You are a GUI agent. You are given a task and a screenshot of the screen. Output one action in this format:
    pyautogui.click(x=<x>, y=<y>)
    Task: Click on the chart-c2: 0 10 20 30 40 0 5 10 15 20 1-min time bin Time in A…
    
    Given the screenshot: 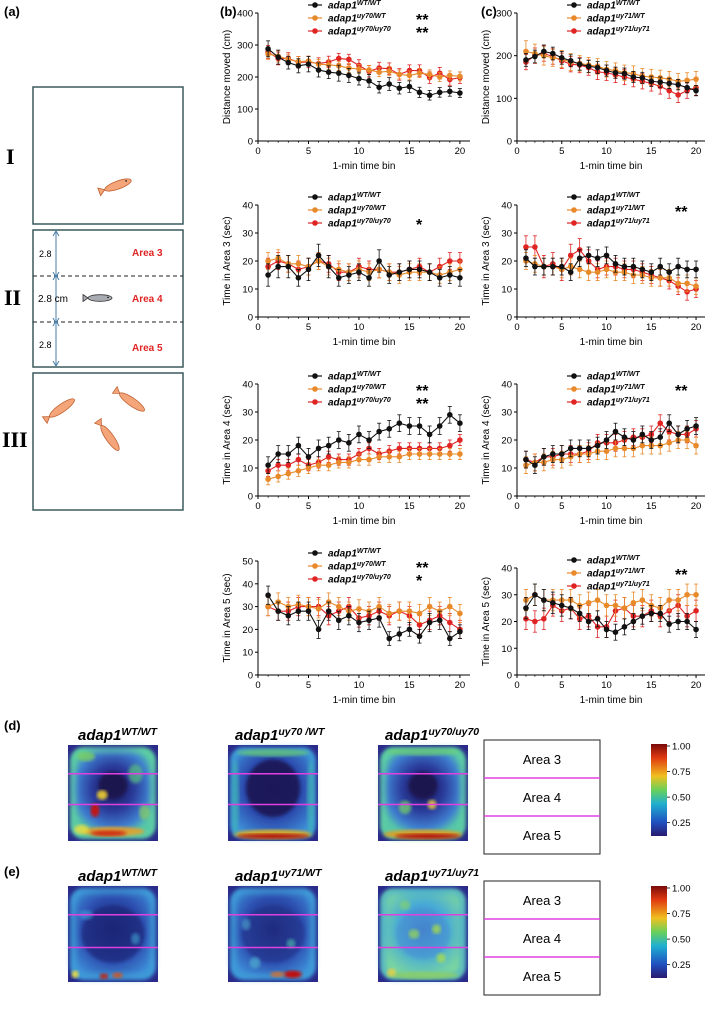 What is the action you would take?
    pyautogui.click(x=593, y=270)
    